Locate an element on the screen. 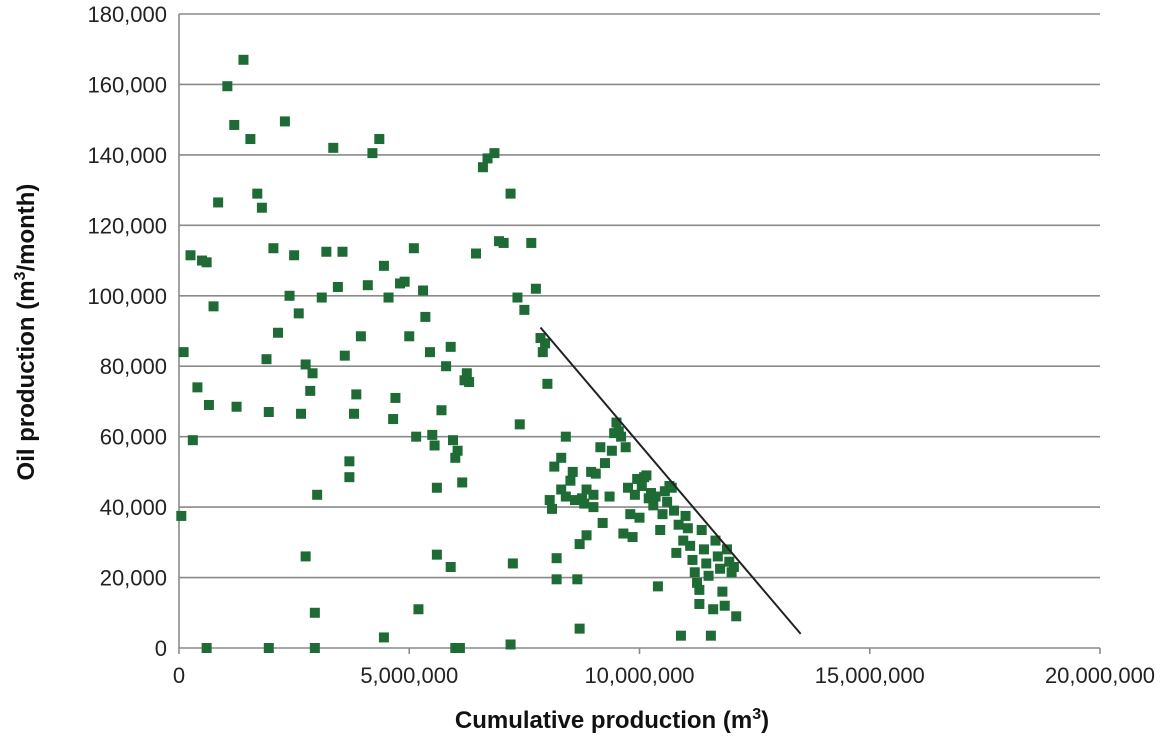  y-tick-label: 120,000 is located at coordinates (127, 225).